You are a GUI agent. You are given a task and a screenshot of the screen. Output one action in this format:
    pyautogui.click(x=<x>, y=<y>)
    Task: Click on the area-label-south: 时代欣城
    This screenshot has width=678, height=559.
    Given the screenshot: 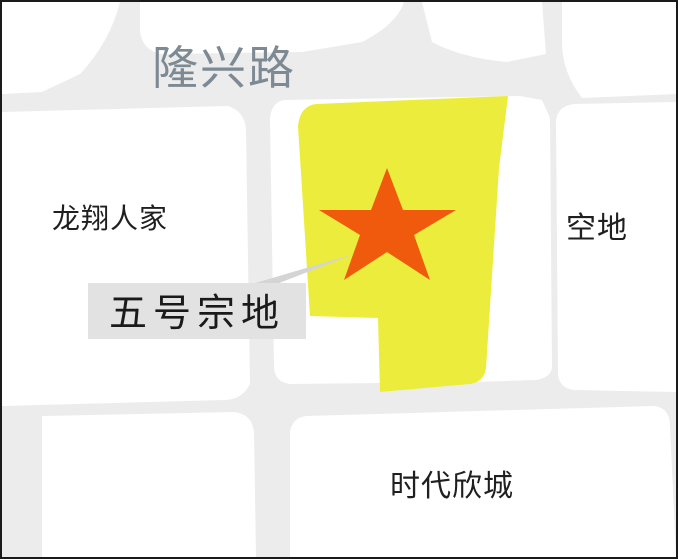 What is the action you would take?
    pyautogui.click(x=452, y=486)
    